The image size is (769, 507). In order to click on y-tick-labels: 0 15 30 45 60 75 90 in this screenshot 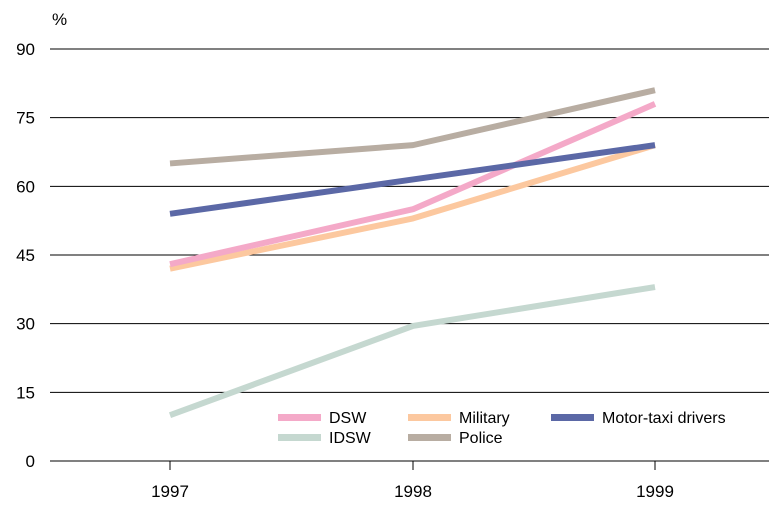, I will do `click(25, 255)`.